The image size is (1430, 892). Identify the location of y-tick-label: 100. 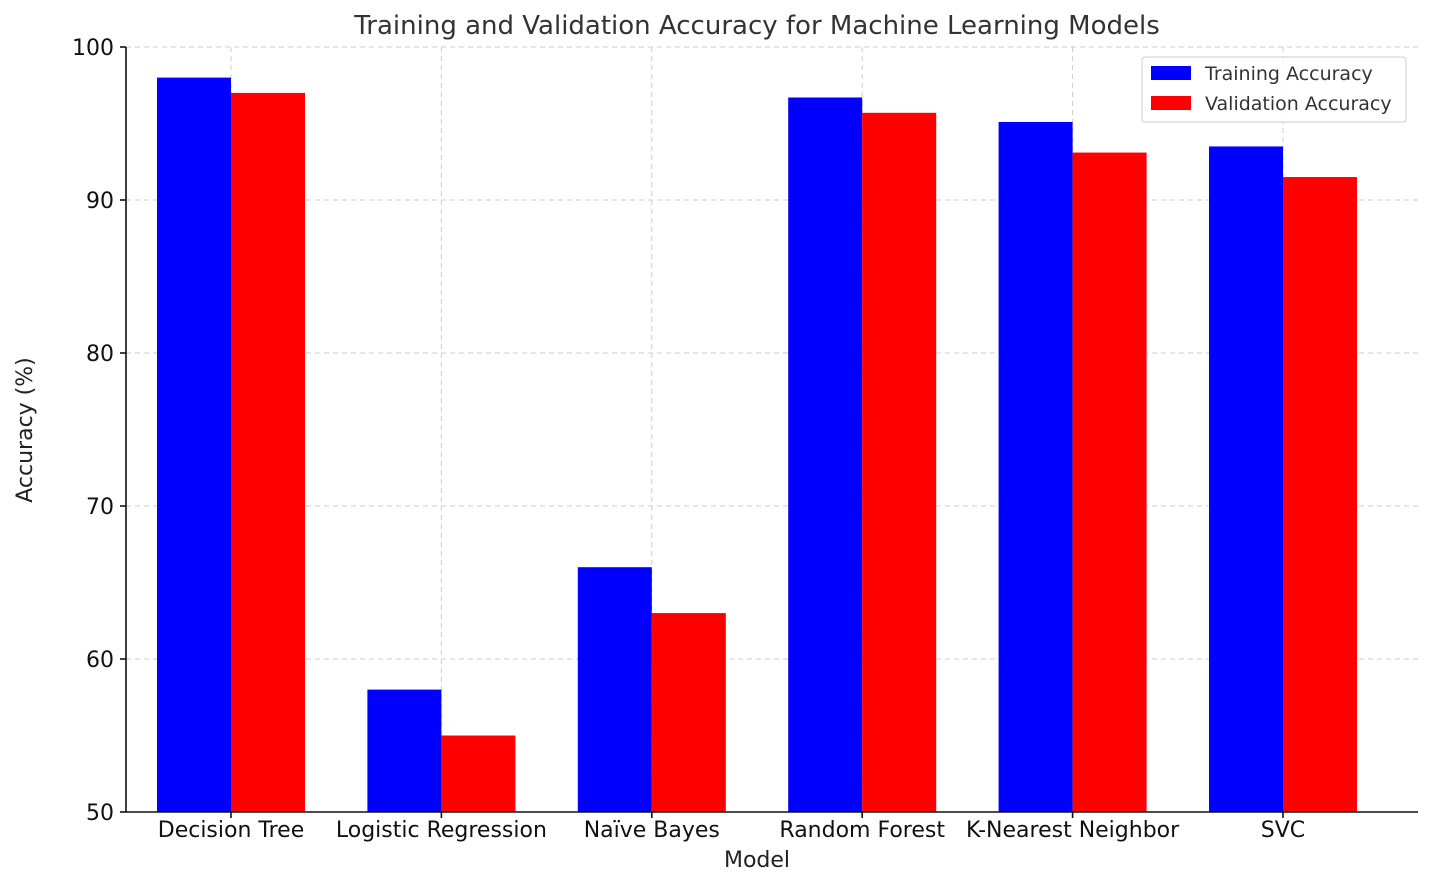
(93, 48).